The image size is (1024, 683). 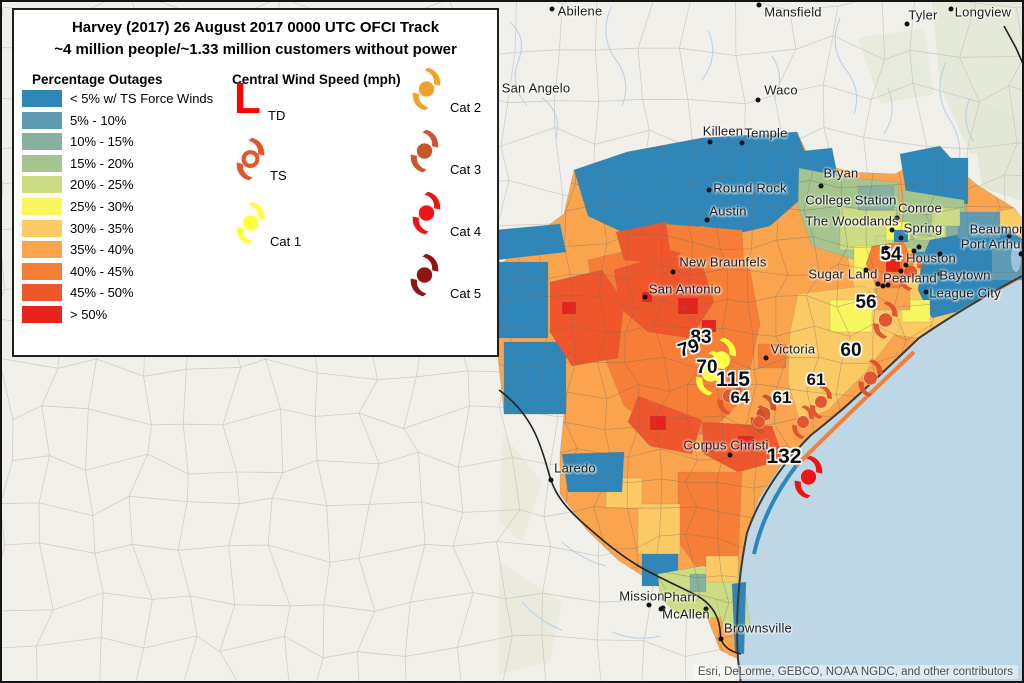 I want to click on tropical-depression-icon: L, so click(x=247, y=98).